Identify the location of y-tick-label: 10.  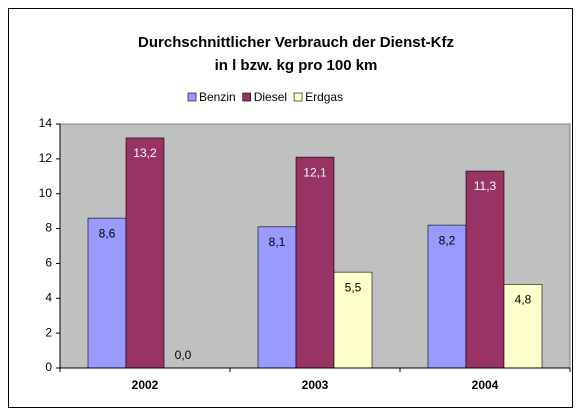
(46, 193).